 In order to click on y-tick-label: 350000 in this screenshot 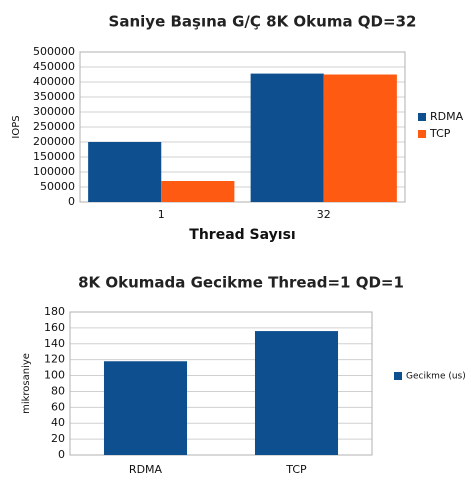, I will do `click(54, 96)`.